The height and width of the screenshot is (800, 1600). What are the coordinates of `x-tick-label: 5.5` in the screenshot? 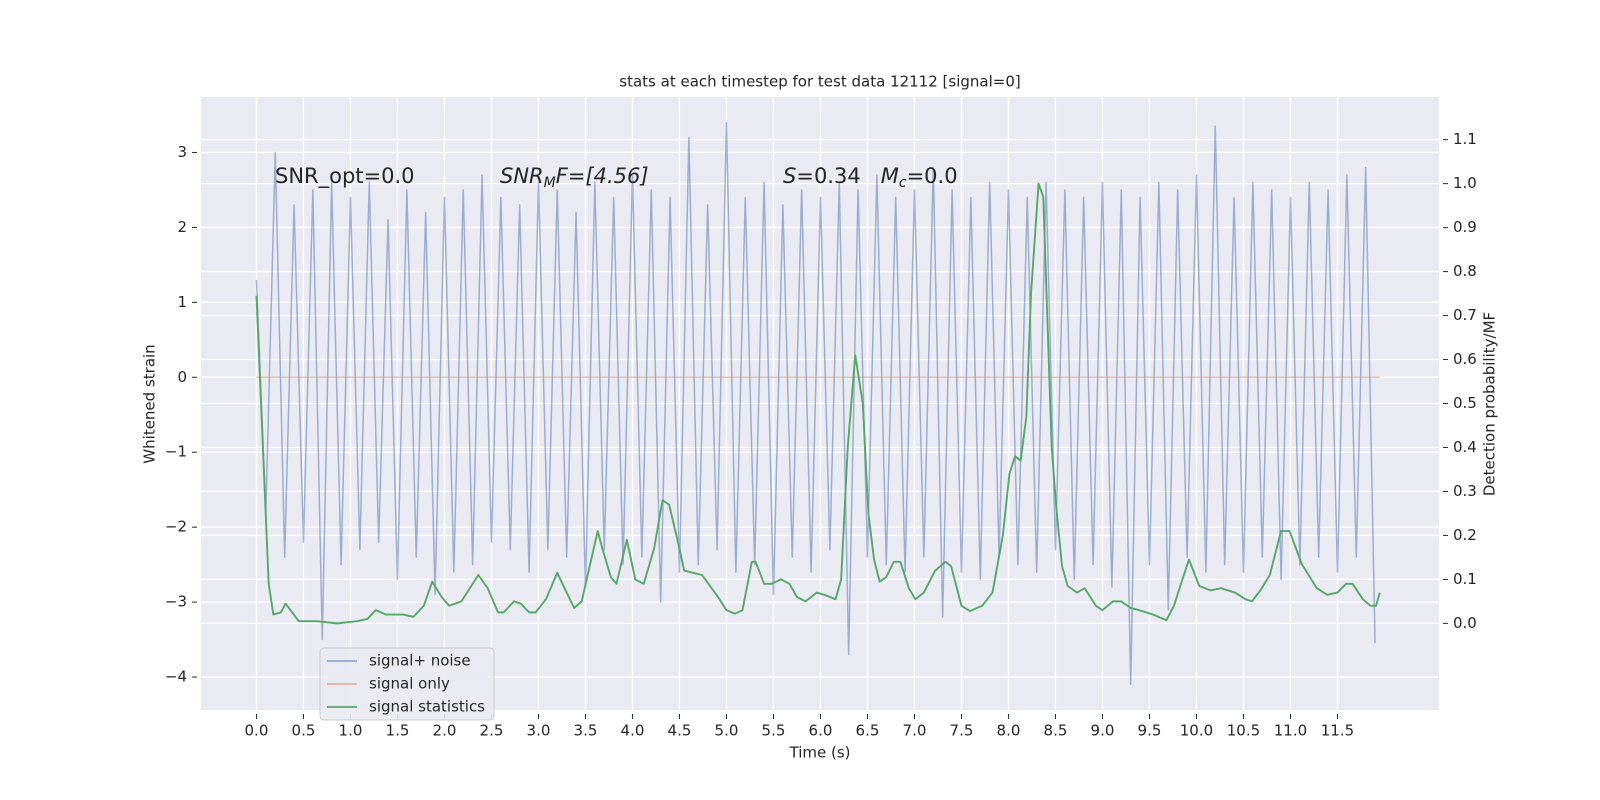 It's located at (774, 731).